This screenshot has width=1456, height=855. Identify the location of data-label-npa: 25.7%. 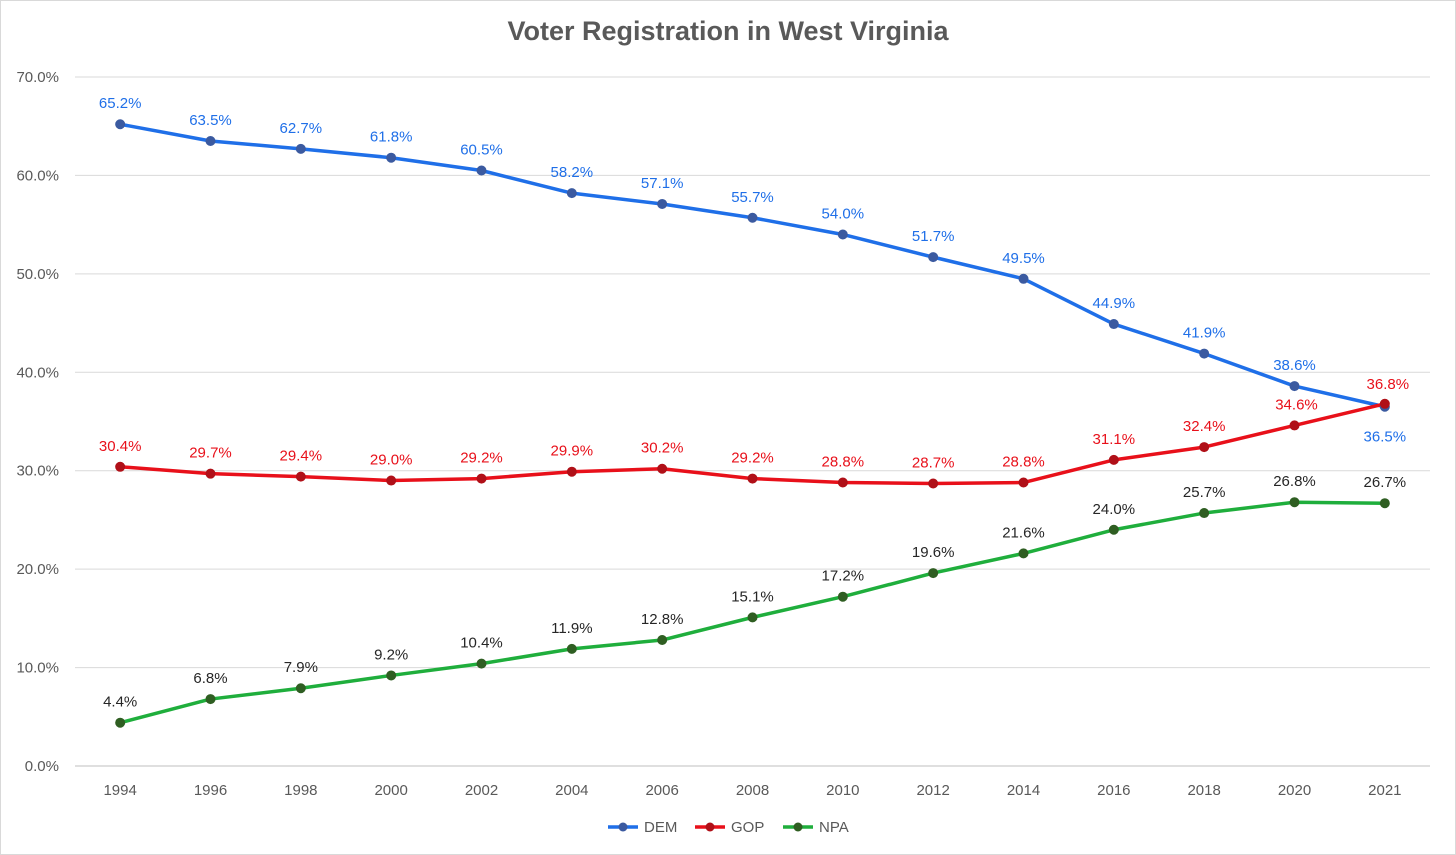
(1204, 492).